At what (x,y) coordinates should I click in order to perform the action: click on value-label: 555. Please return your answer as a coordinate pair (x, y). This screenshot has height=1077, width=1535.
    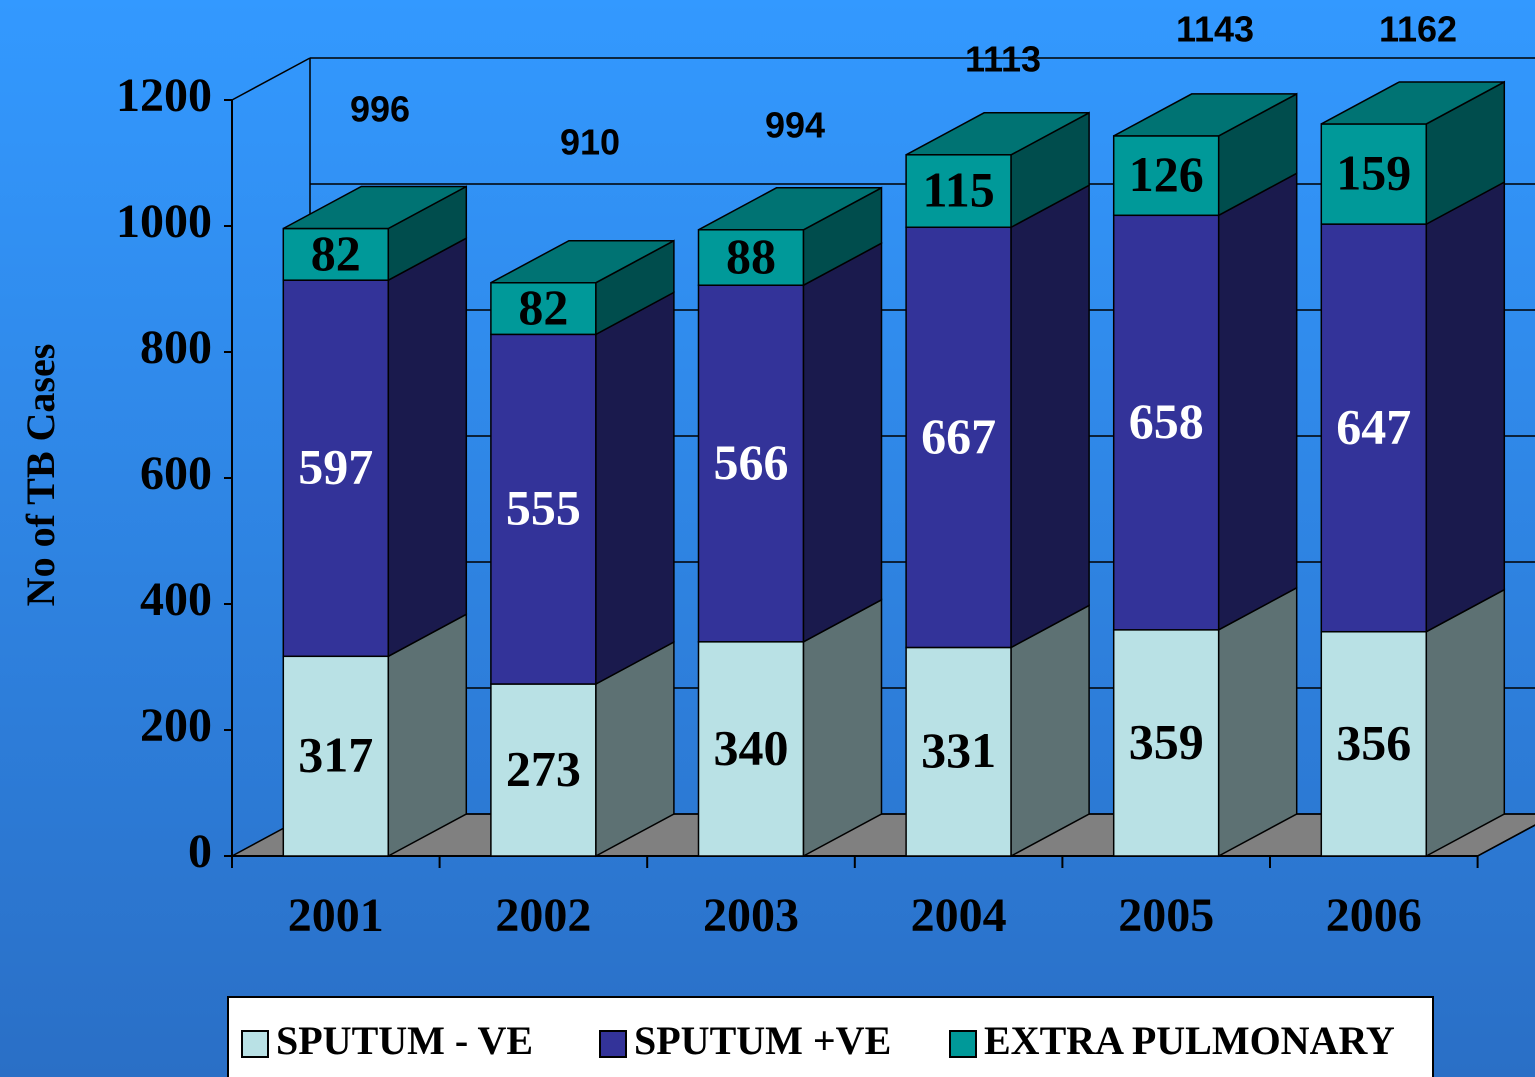
    Looking at the image, I should click on (543, 508).